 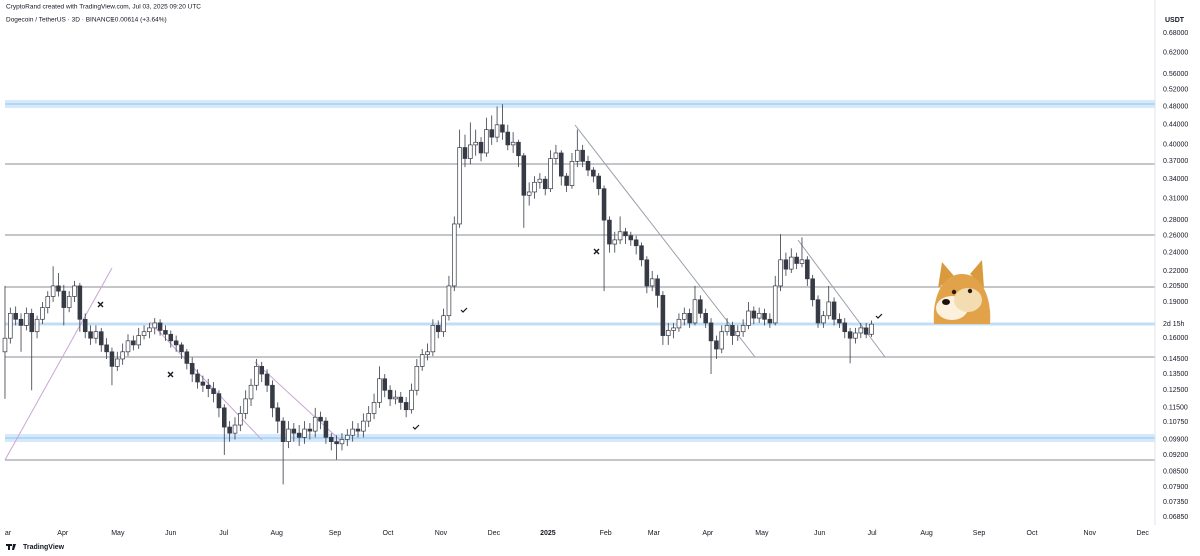 I want to click on y-tick-label: 0.56000, so click(x=1175, y=74).